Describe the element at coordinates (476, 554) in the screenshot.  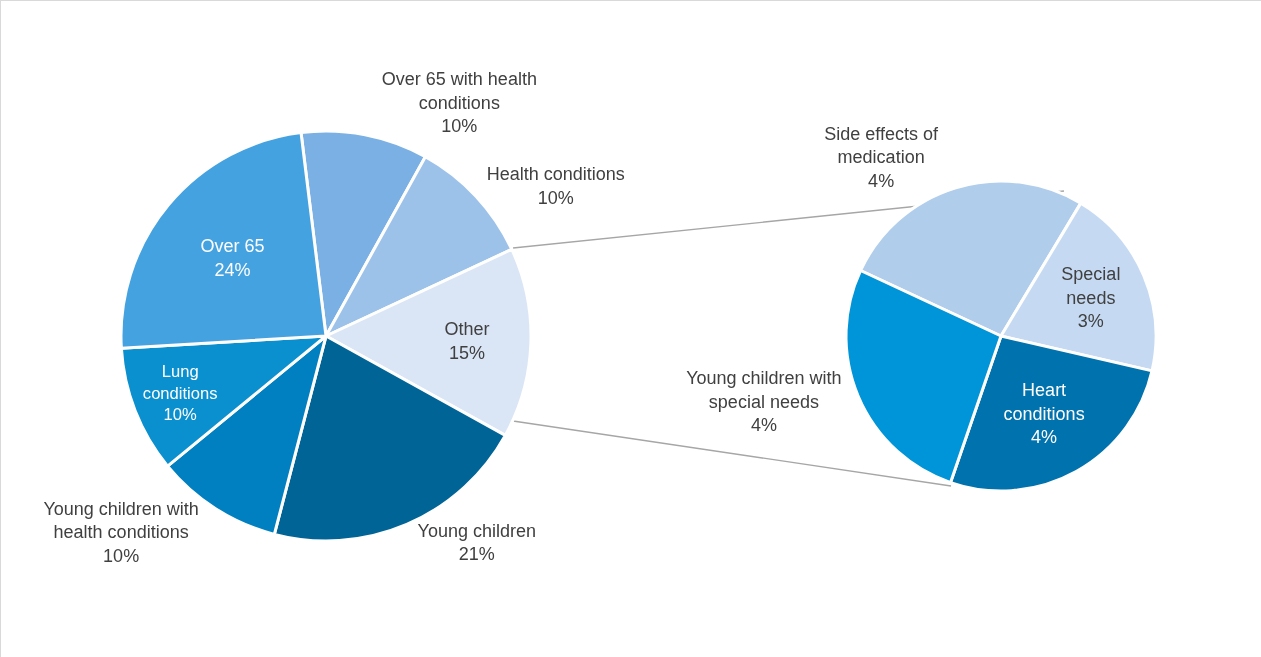
I see `data-label: 21%` at that location.